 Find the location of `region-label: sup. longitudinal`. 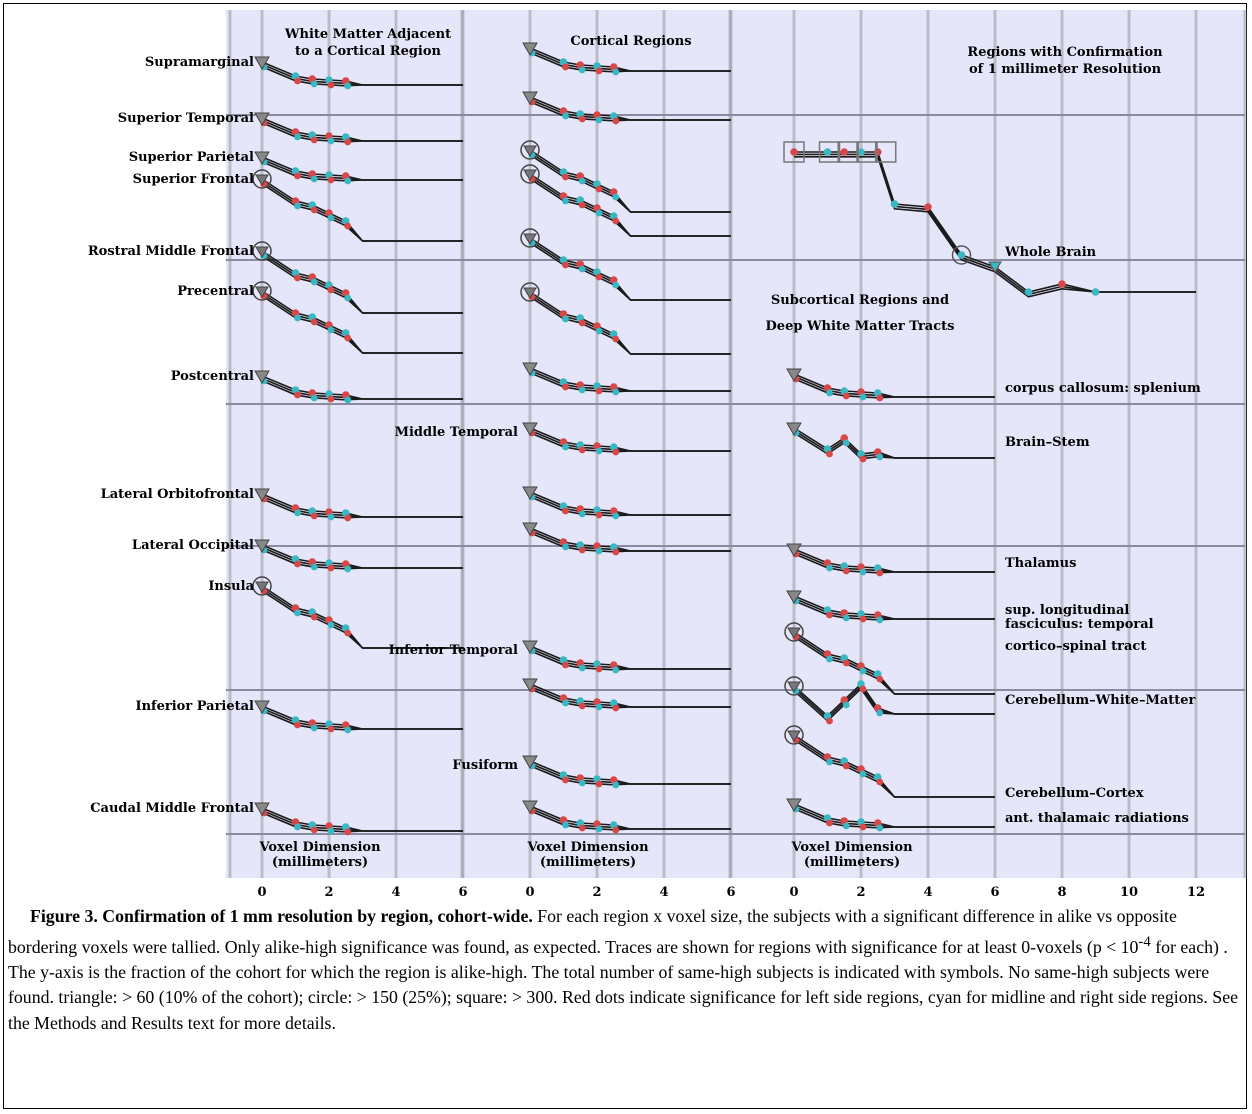

region-label: sup. longitudinal is located at coordinates (1067, 610).